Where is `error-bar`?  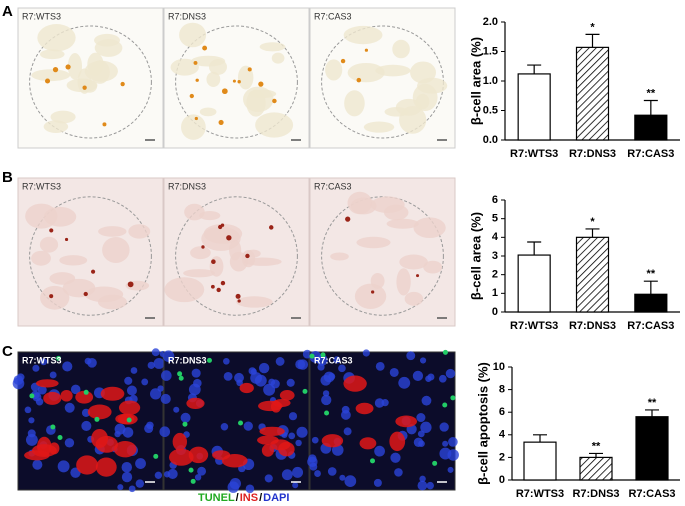 error-bar is located at coordinates (534, 69).